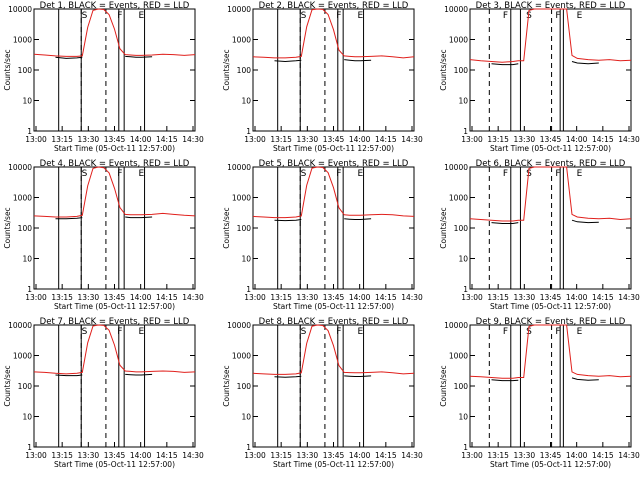 The height and width of the screenshot is (480, 640). I want to click on chart-title: Det 4, BLACK = Events, RED = LLD, so click(115, 164).